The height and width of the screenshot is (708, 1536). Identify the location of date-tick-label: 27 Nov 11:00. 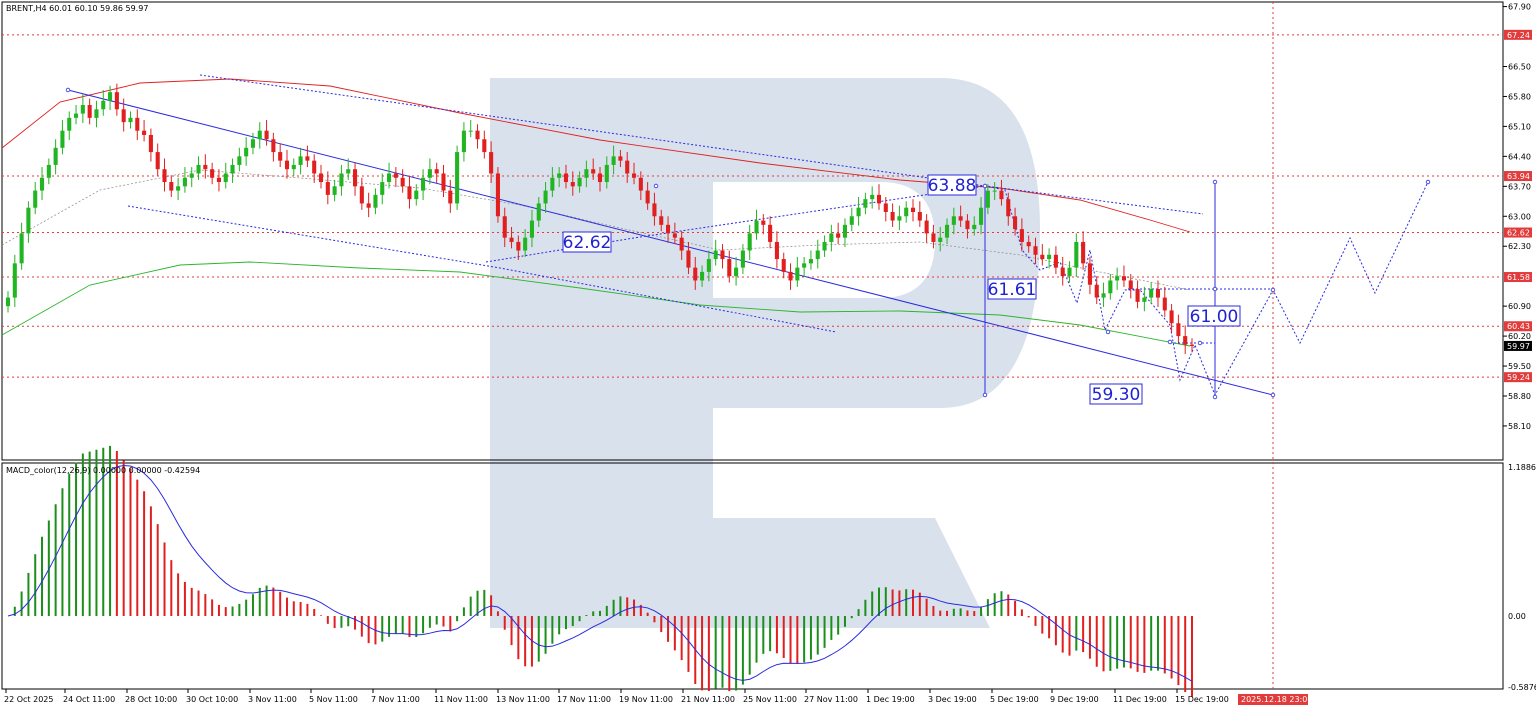
(831, 699).